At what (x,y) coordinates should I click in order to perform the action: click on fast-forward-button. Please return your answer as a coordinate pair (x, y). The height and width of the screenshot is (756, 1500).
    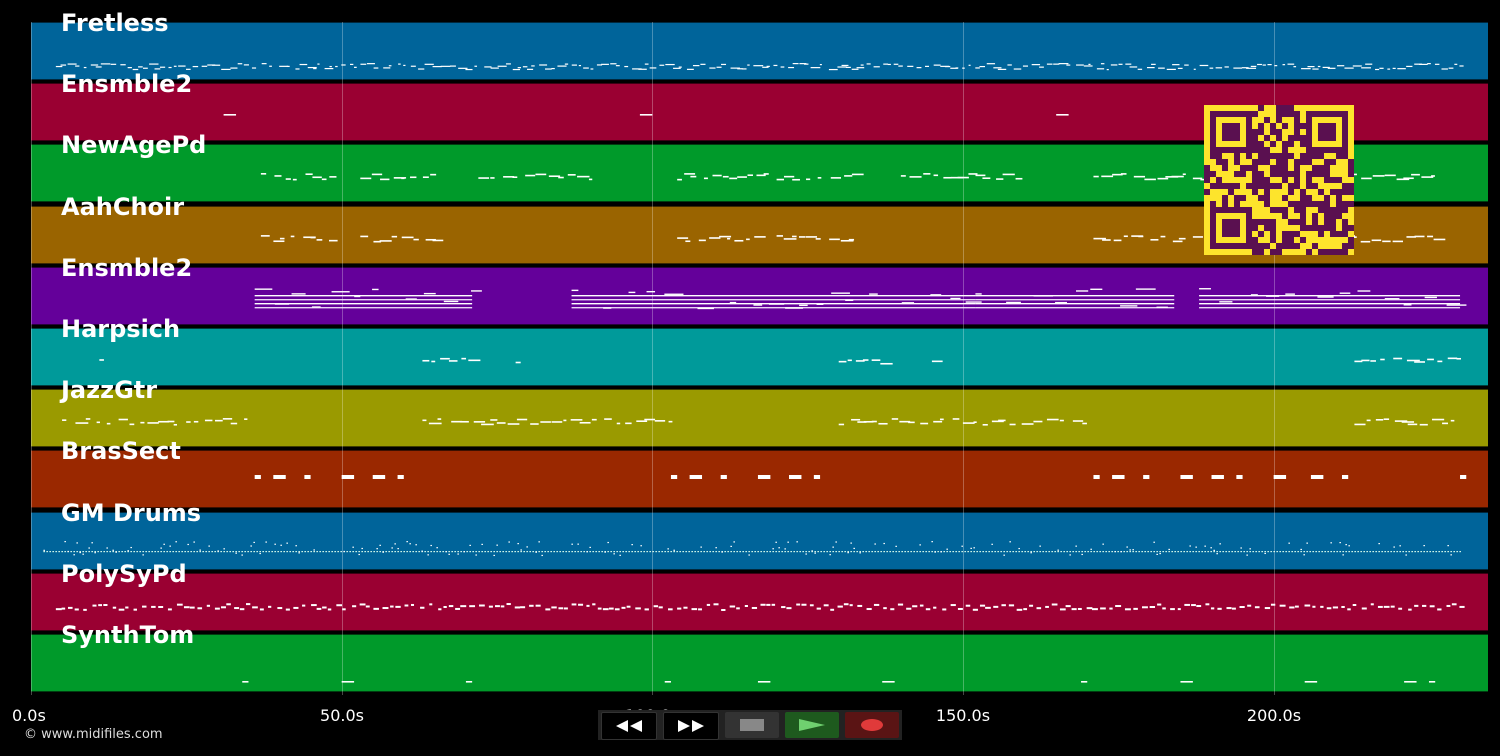
    Looking at the image, I should click on (691, 726).